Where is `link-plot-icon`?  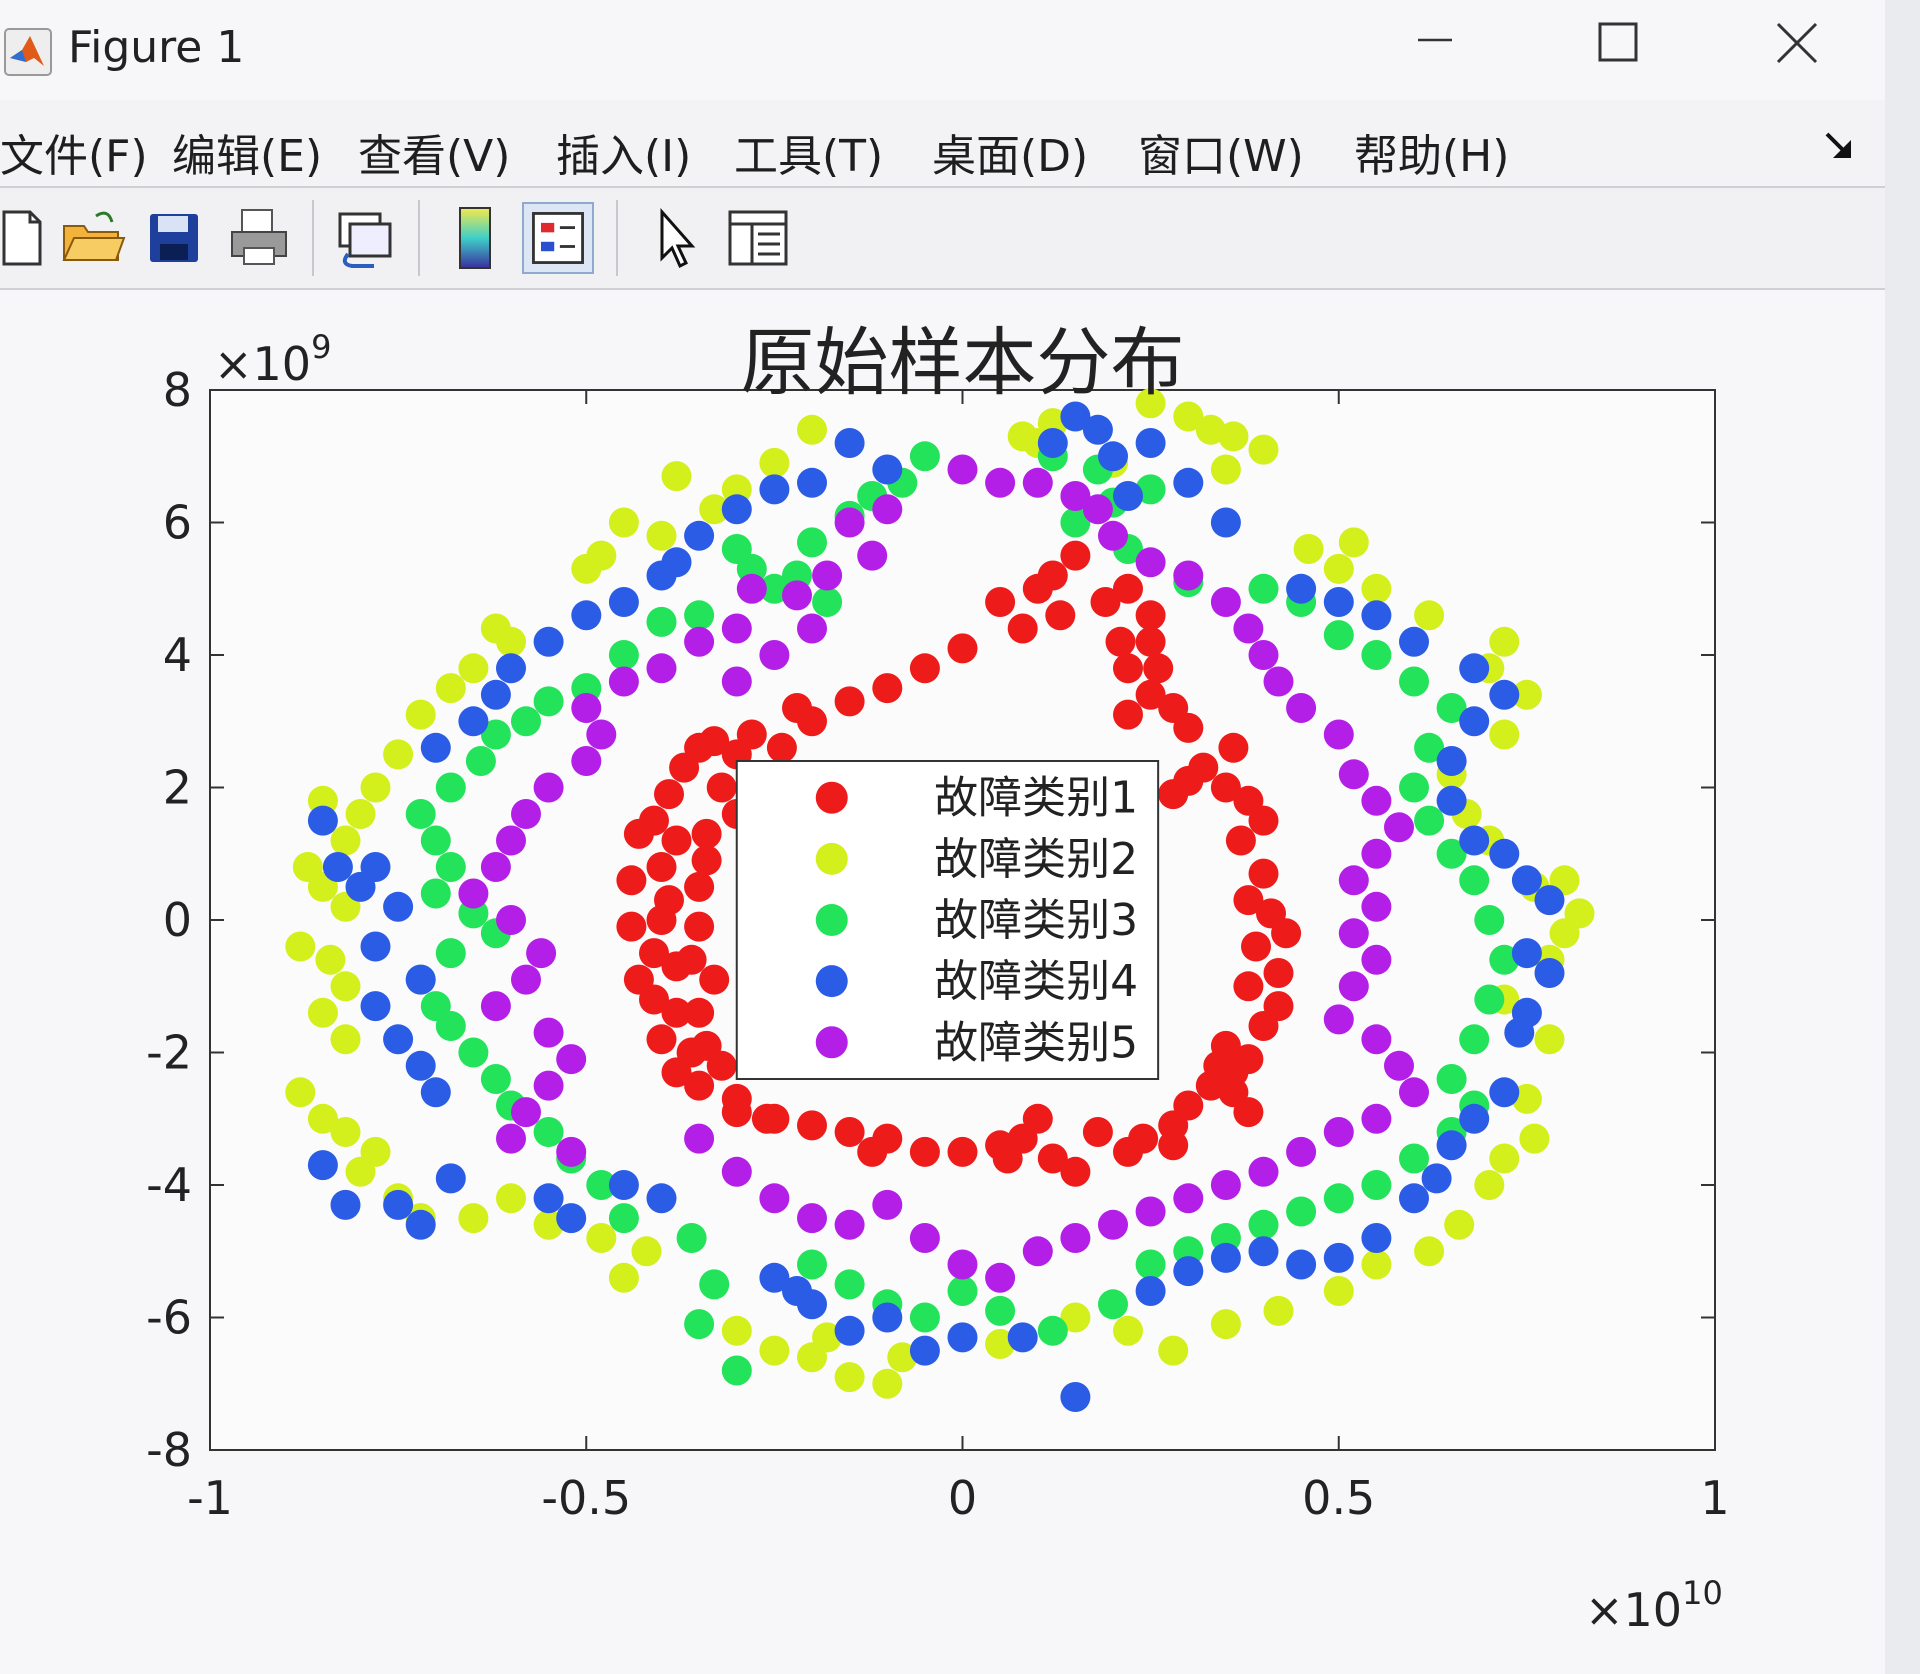 link-plot-icon is located at coordinates (366, 238).